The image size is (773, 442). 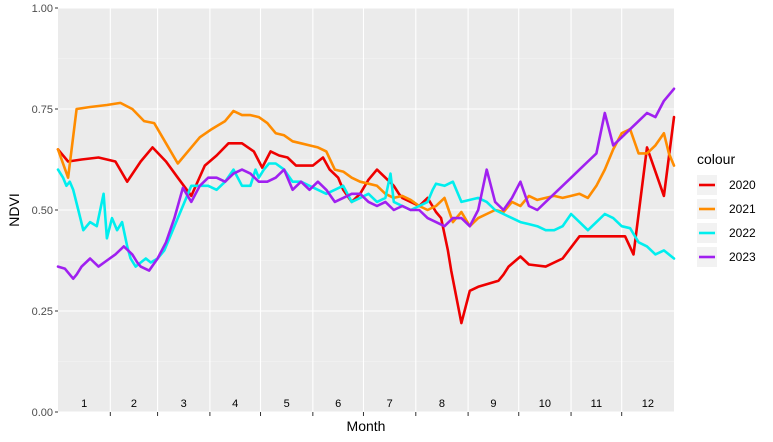 What do you see at coordinates (235, 404) in the screenshot?
I see `month-label: 4` at bounding box center [235, 404].